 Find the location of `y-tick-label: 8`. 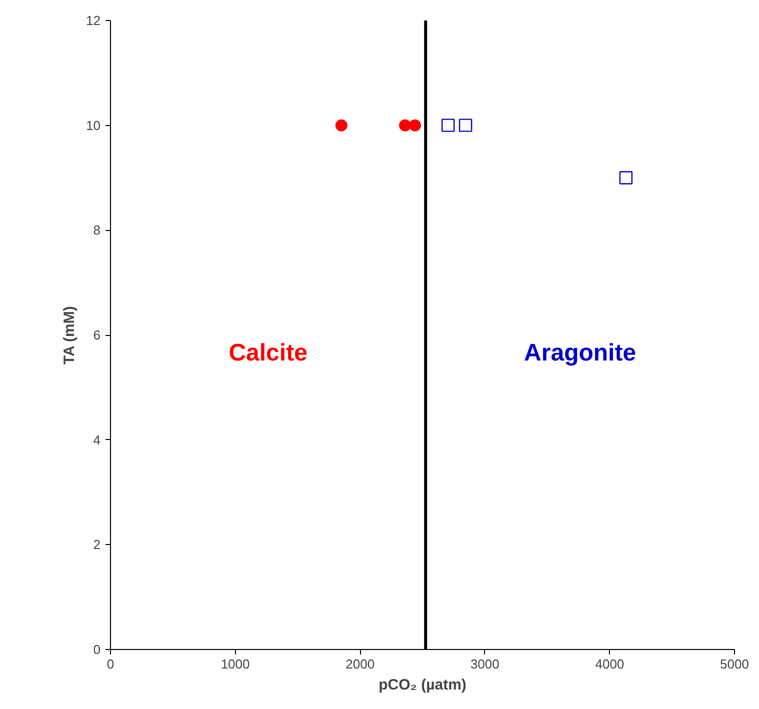

y-tick-label: 8 is located at coordinates (97, 230).